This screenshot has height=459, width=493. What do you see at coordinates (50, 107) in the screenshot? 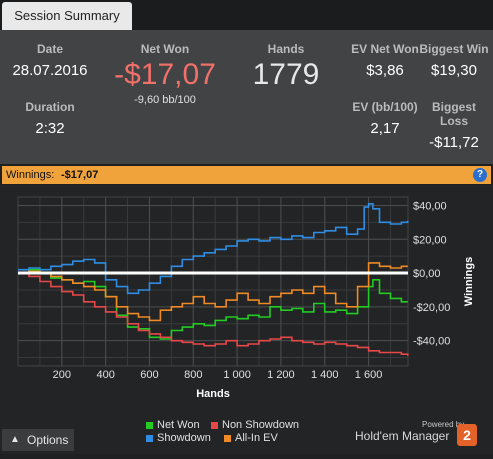
I see `duration-label: Duration` at bounding box center [50, 107].